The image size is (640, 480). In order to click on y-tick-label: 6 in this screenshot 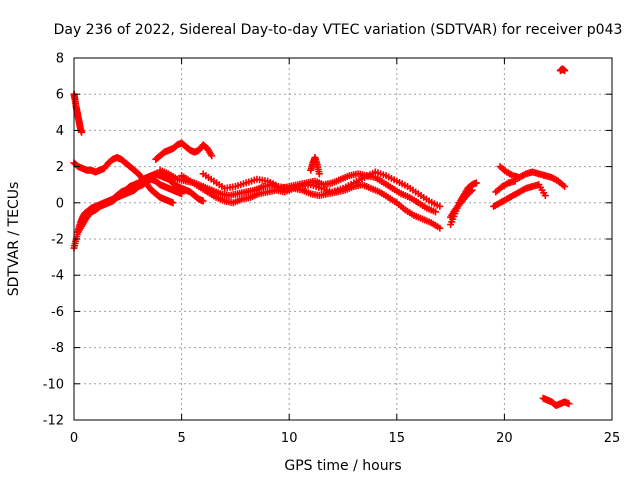, I will do `click(60, 95)`.